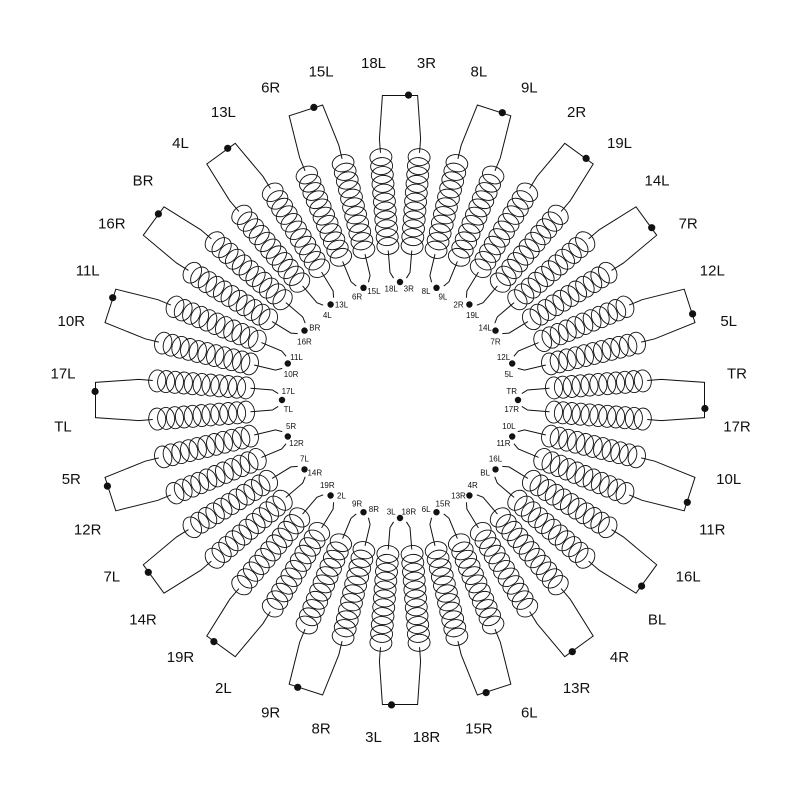  What do you see at coordinates (509, 426) in the screenshot?
I see `inner-label: 10L` at bounding box center [509, 426].